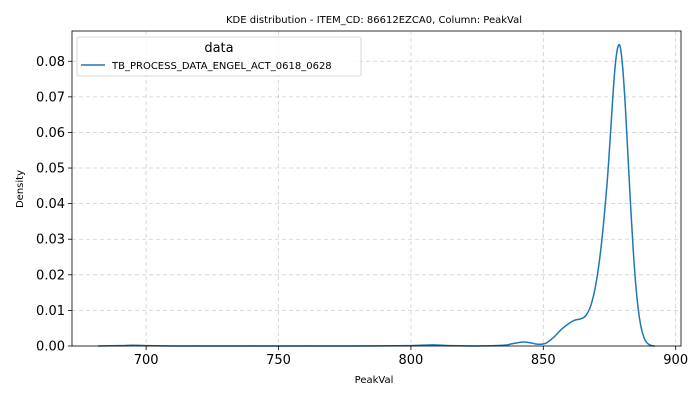  What do you see at coordinates (543, 360) in the screenshot?
I see `x-tick-label: 850` at bounding box center [543, 360].